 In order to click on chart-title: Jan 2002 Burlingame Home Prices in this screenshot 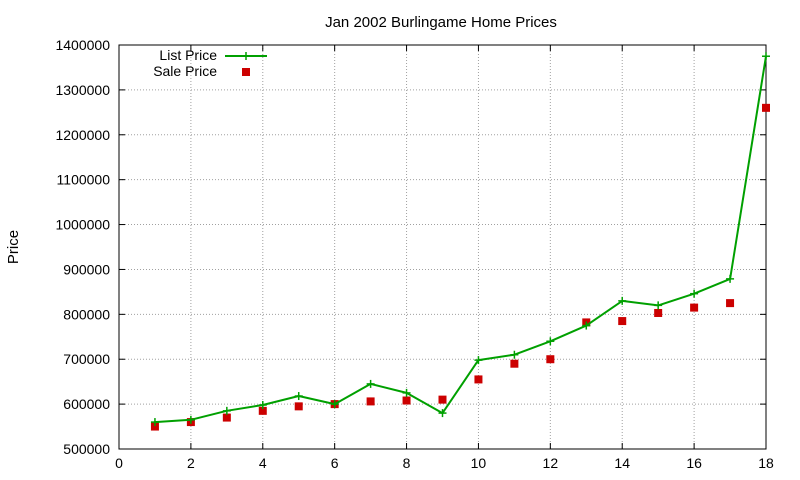, I will do `click(441, 22)`.